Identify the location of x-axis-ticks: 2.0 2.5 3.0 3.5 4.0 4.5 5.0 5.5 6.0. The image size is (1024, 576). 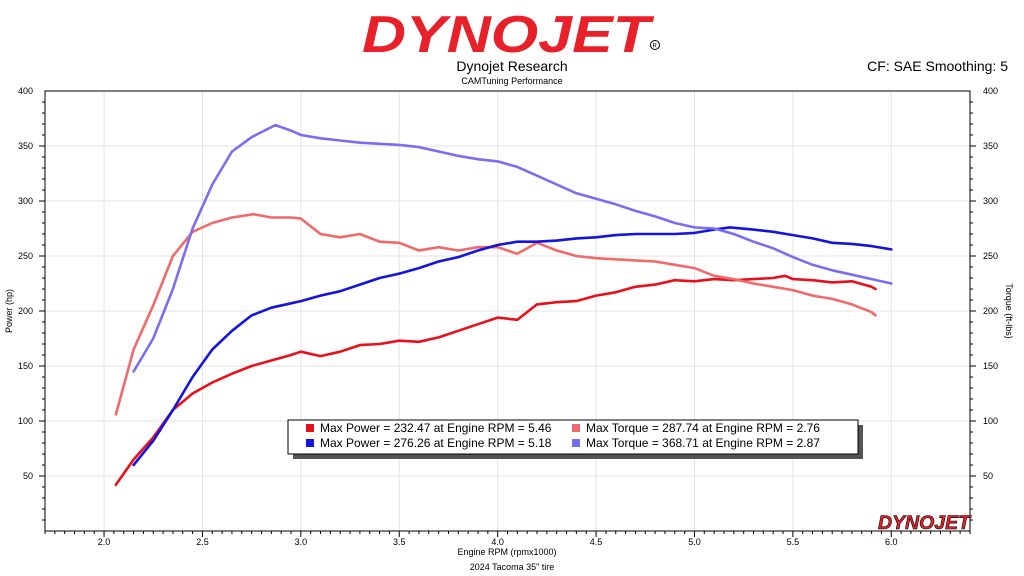
(507, 539).